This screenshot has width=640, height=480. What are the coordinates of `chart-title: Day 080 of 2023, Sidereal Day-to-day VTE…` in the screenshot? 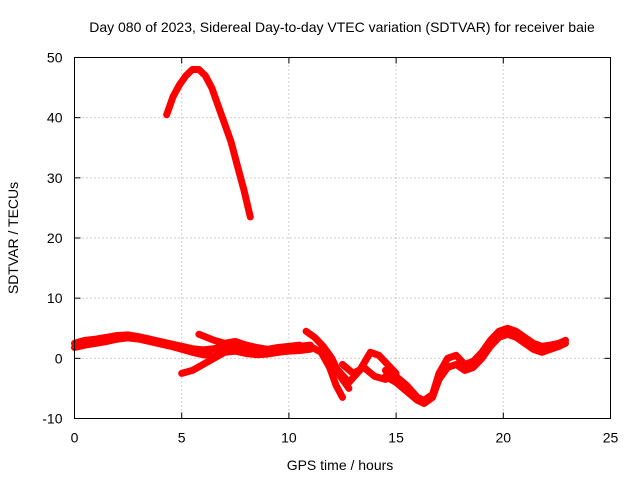 It's located at (342, 27).